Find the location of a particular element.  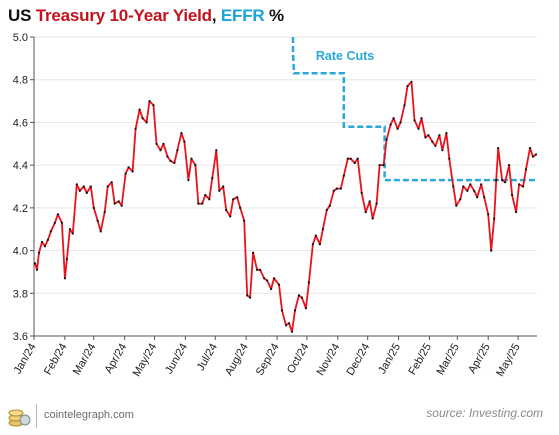

x-tick-label: Oct/24 is located at coordinates (298, 359).